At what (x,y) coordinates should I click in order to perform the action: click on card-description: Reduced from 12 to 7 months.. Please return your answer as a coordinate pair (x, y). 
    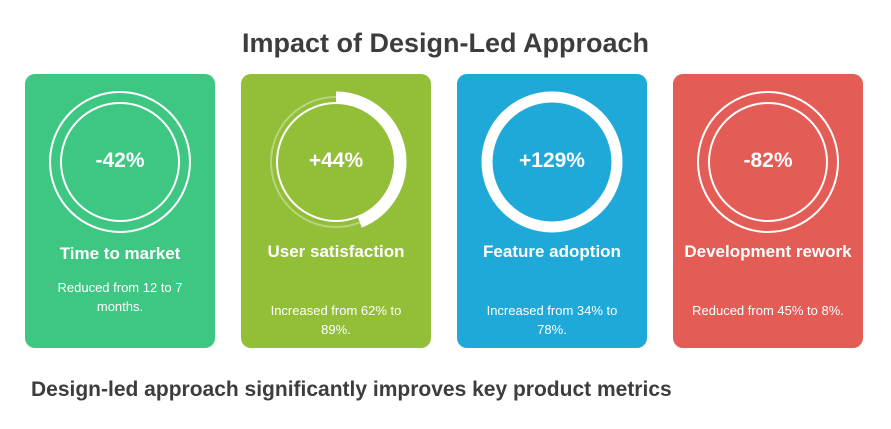
    Looking at the image, I should click on (120, 297).